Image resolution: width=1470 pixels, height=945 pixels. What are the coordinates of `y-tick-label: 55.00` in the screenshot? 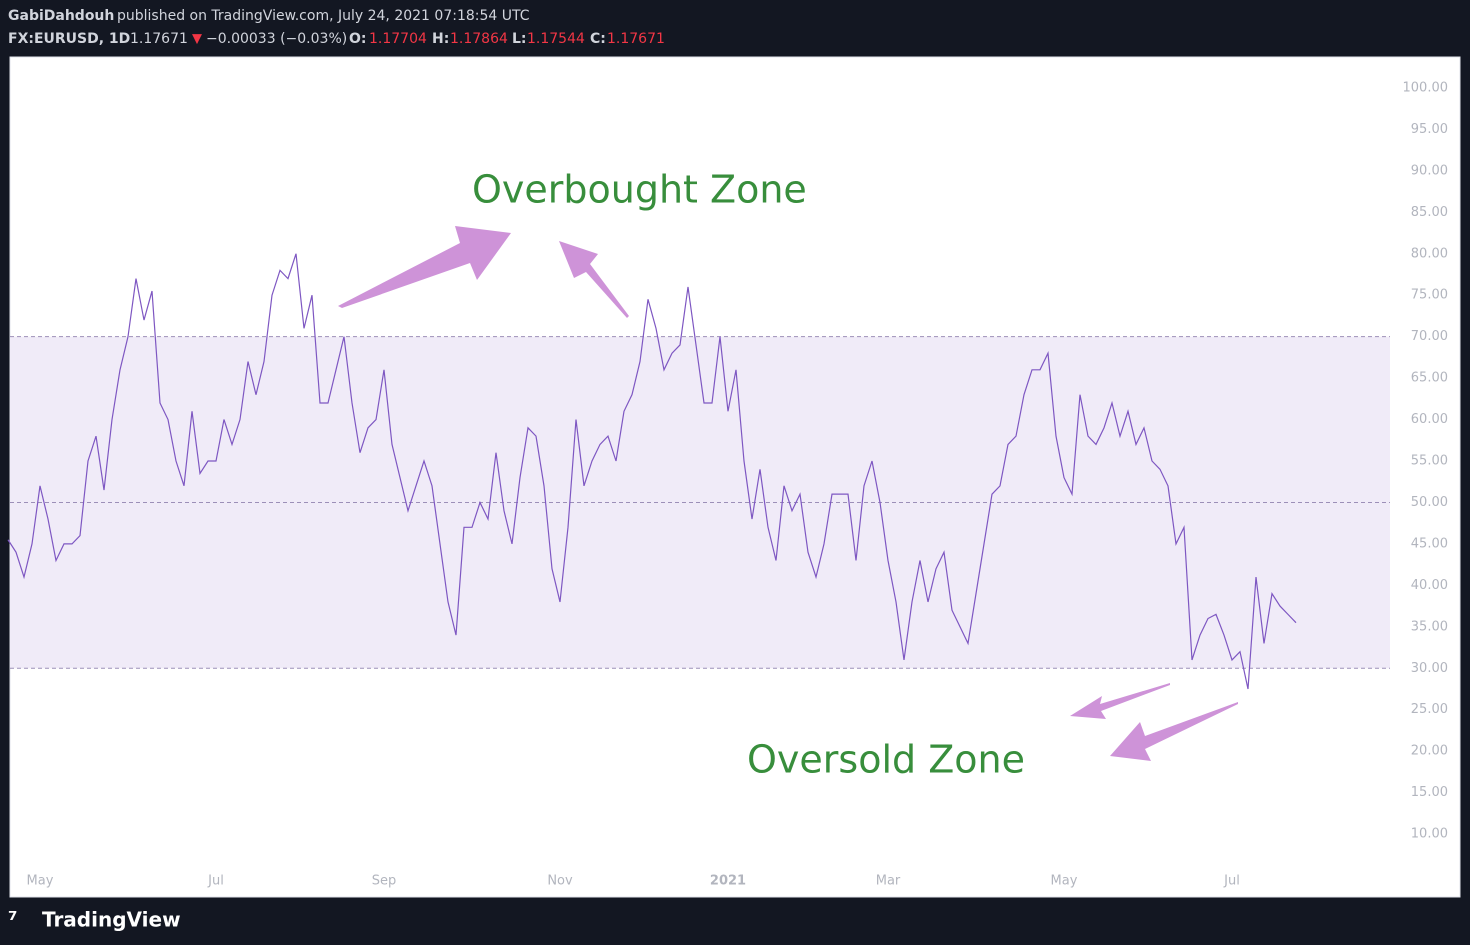 It's located at (1429, 461).